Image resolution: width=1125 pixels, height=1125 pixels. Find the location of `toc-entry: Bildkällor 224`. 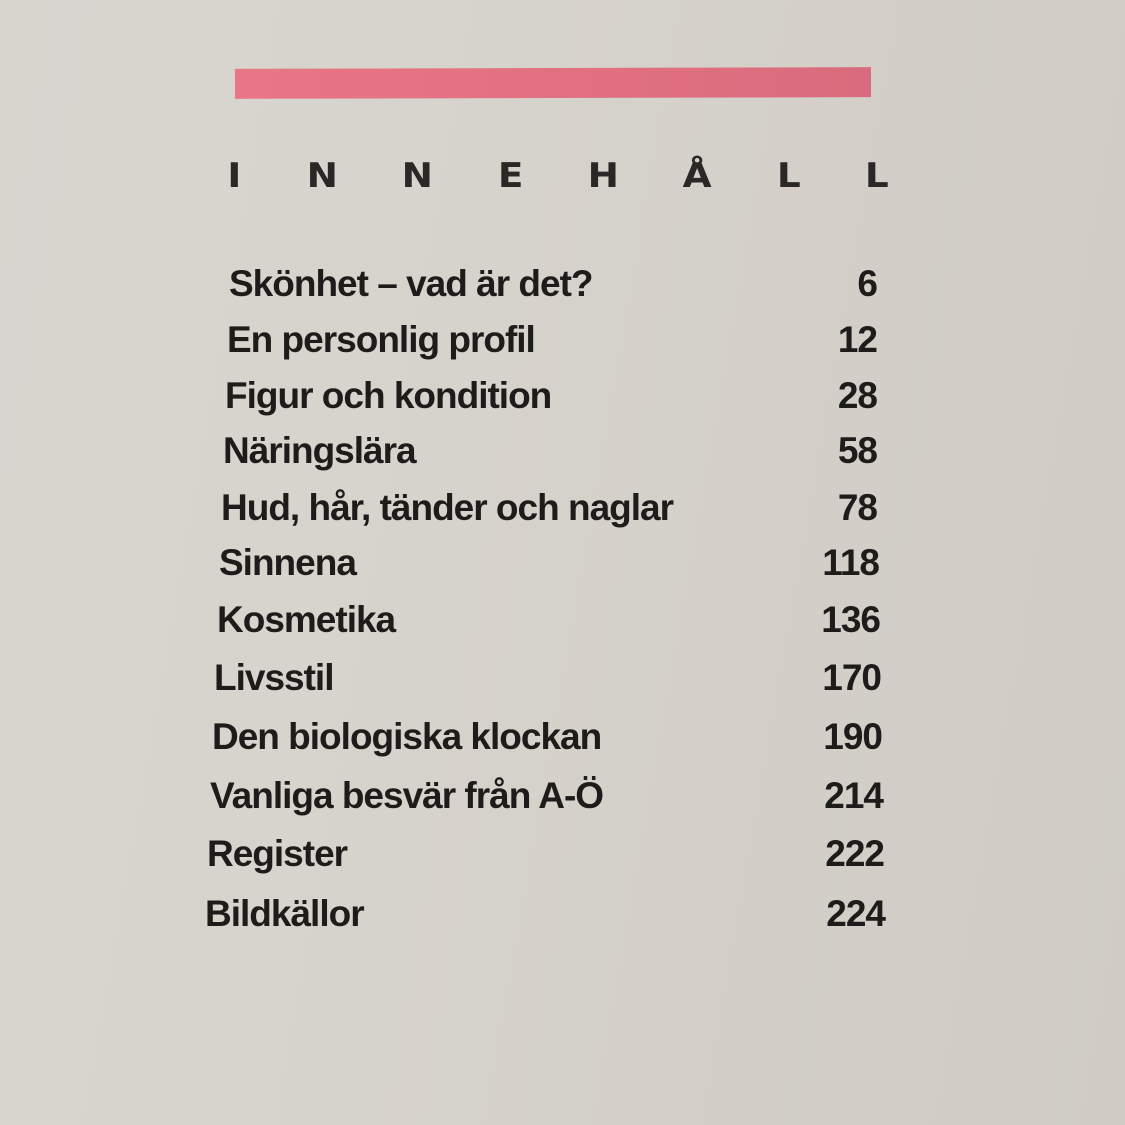

toc-entry: Bildkällor 224 is located at coordinates (545, 915).